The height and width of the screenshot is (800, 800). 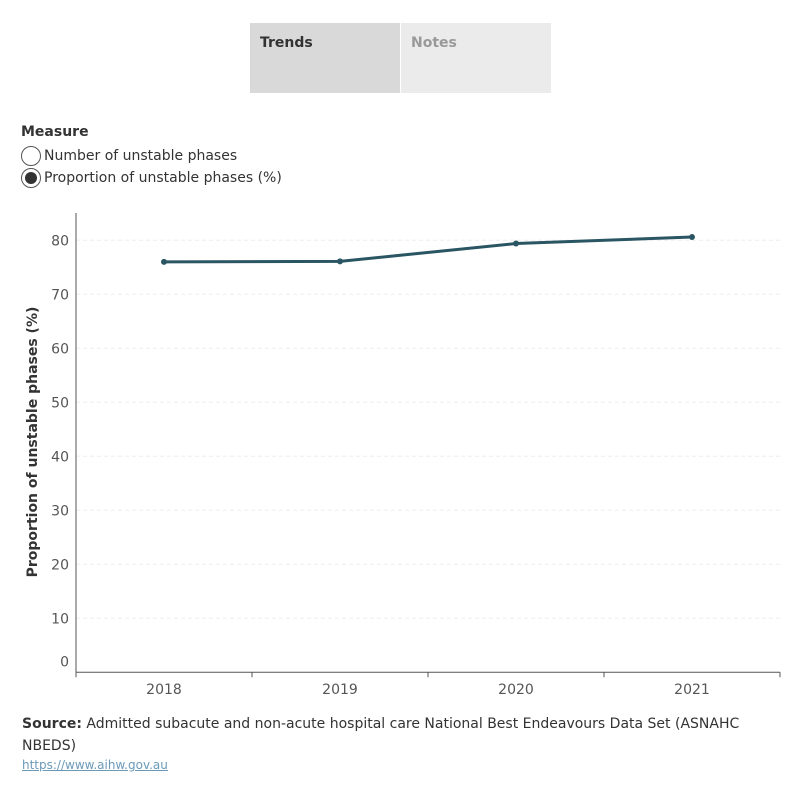 What do you see at coordinates (692, 690) in the screenshot?
I see `x-tick-label: 2021` at bounding box center [692, 690].